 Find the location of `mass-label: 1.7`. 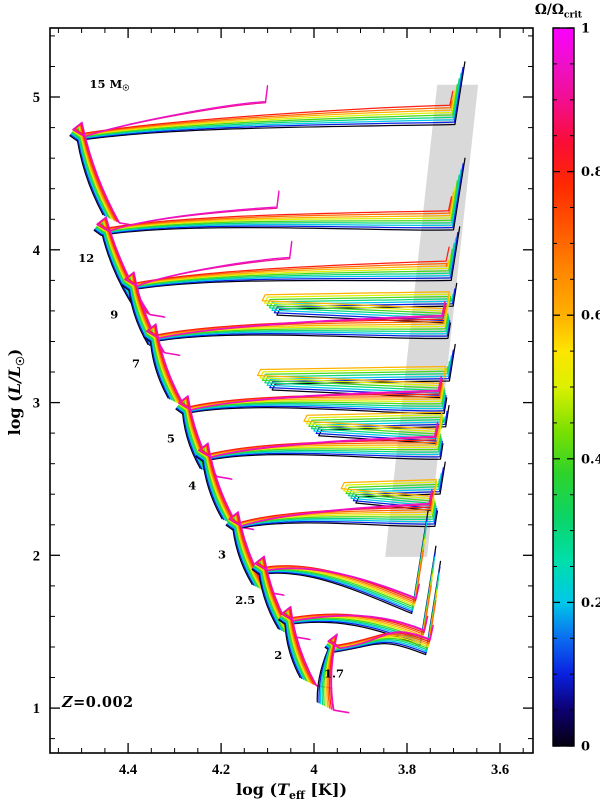

mass-label: 1.7 is located at coordinates (334, 674).